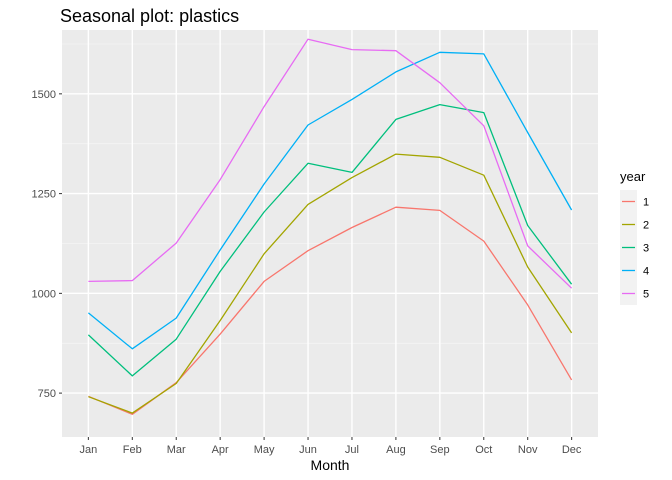  I want to click on x-tick-label: Apr, so click(220, 450).